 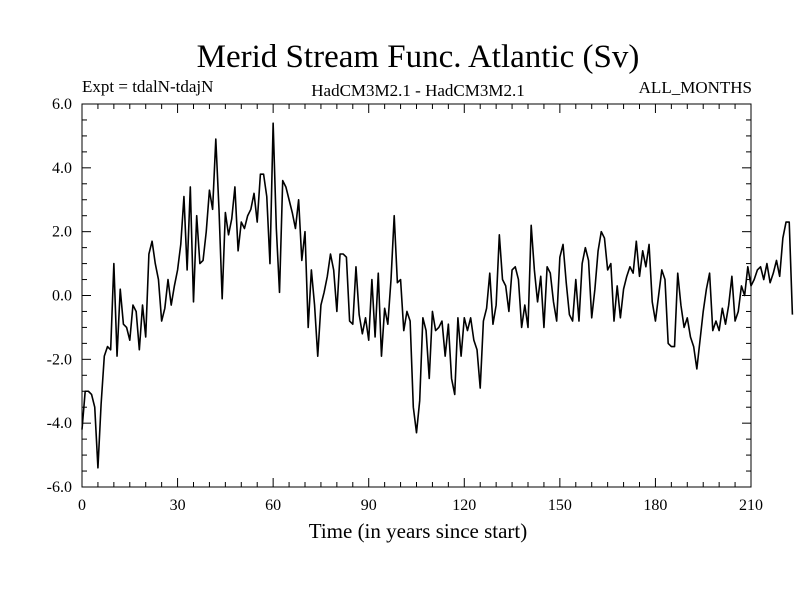 I want to click on chart-title: Merid Stream Func. Atlantic (Sv), so click(x=418, y=57).